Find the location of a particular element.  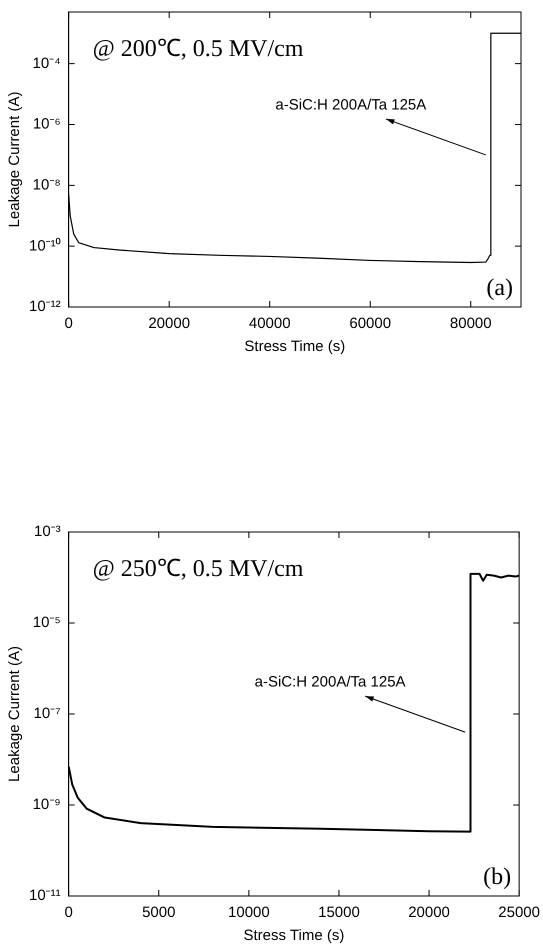

x-tick-label: 25000 is located at coordinates (519, 913).